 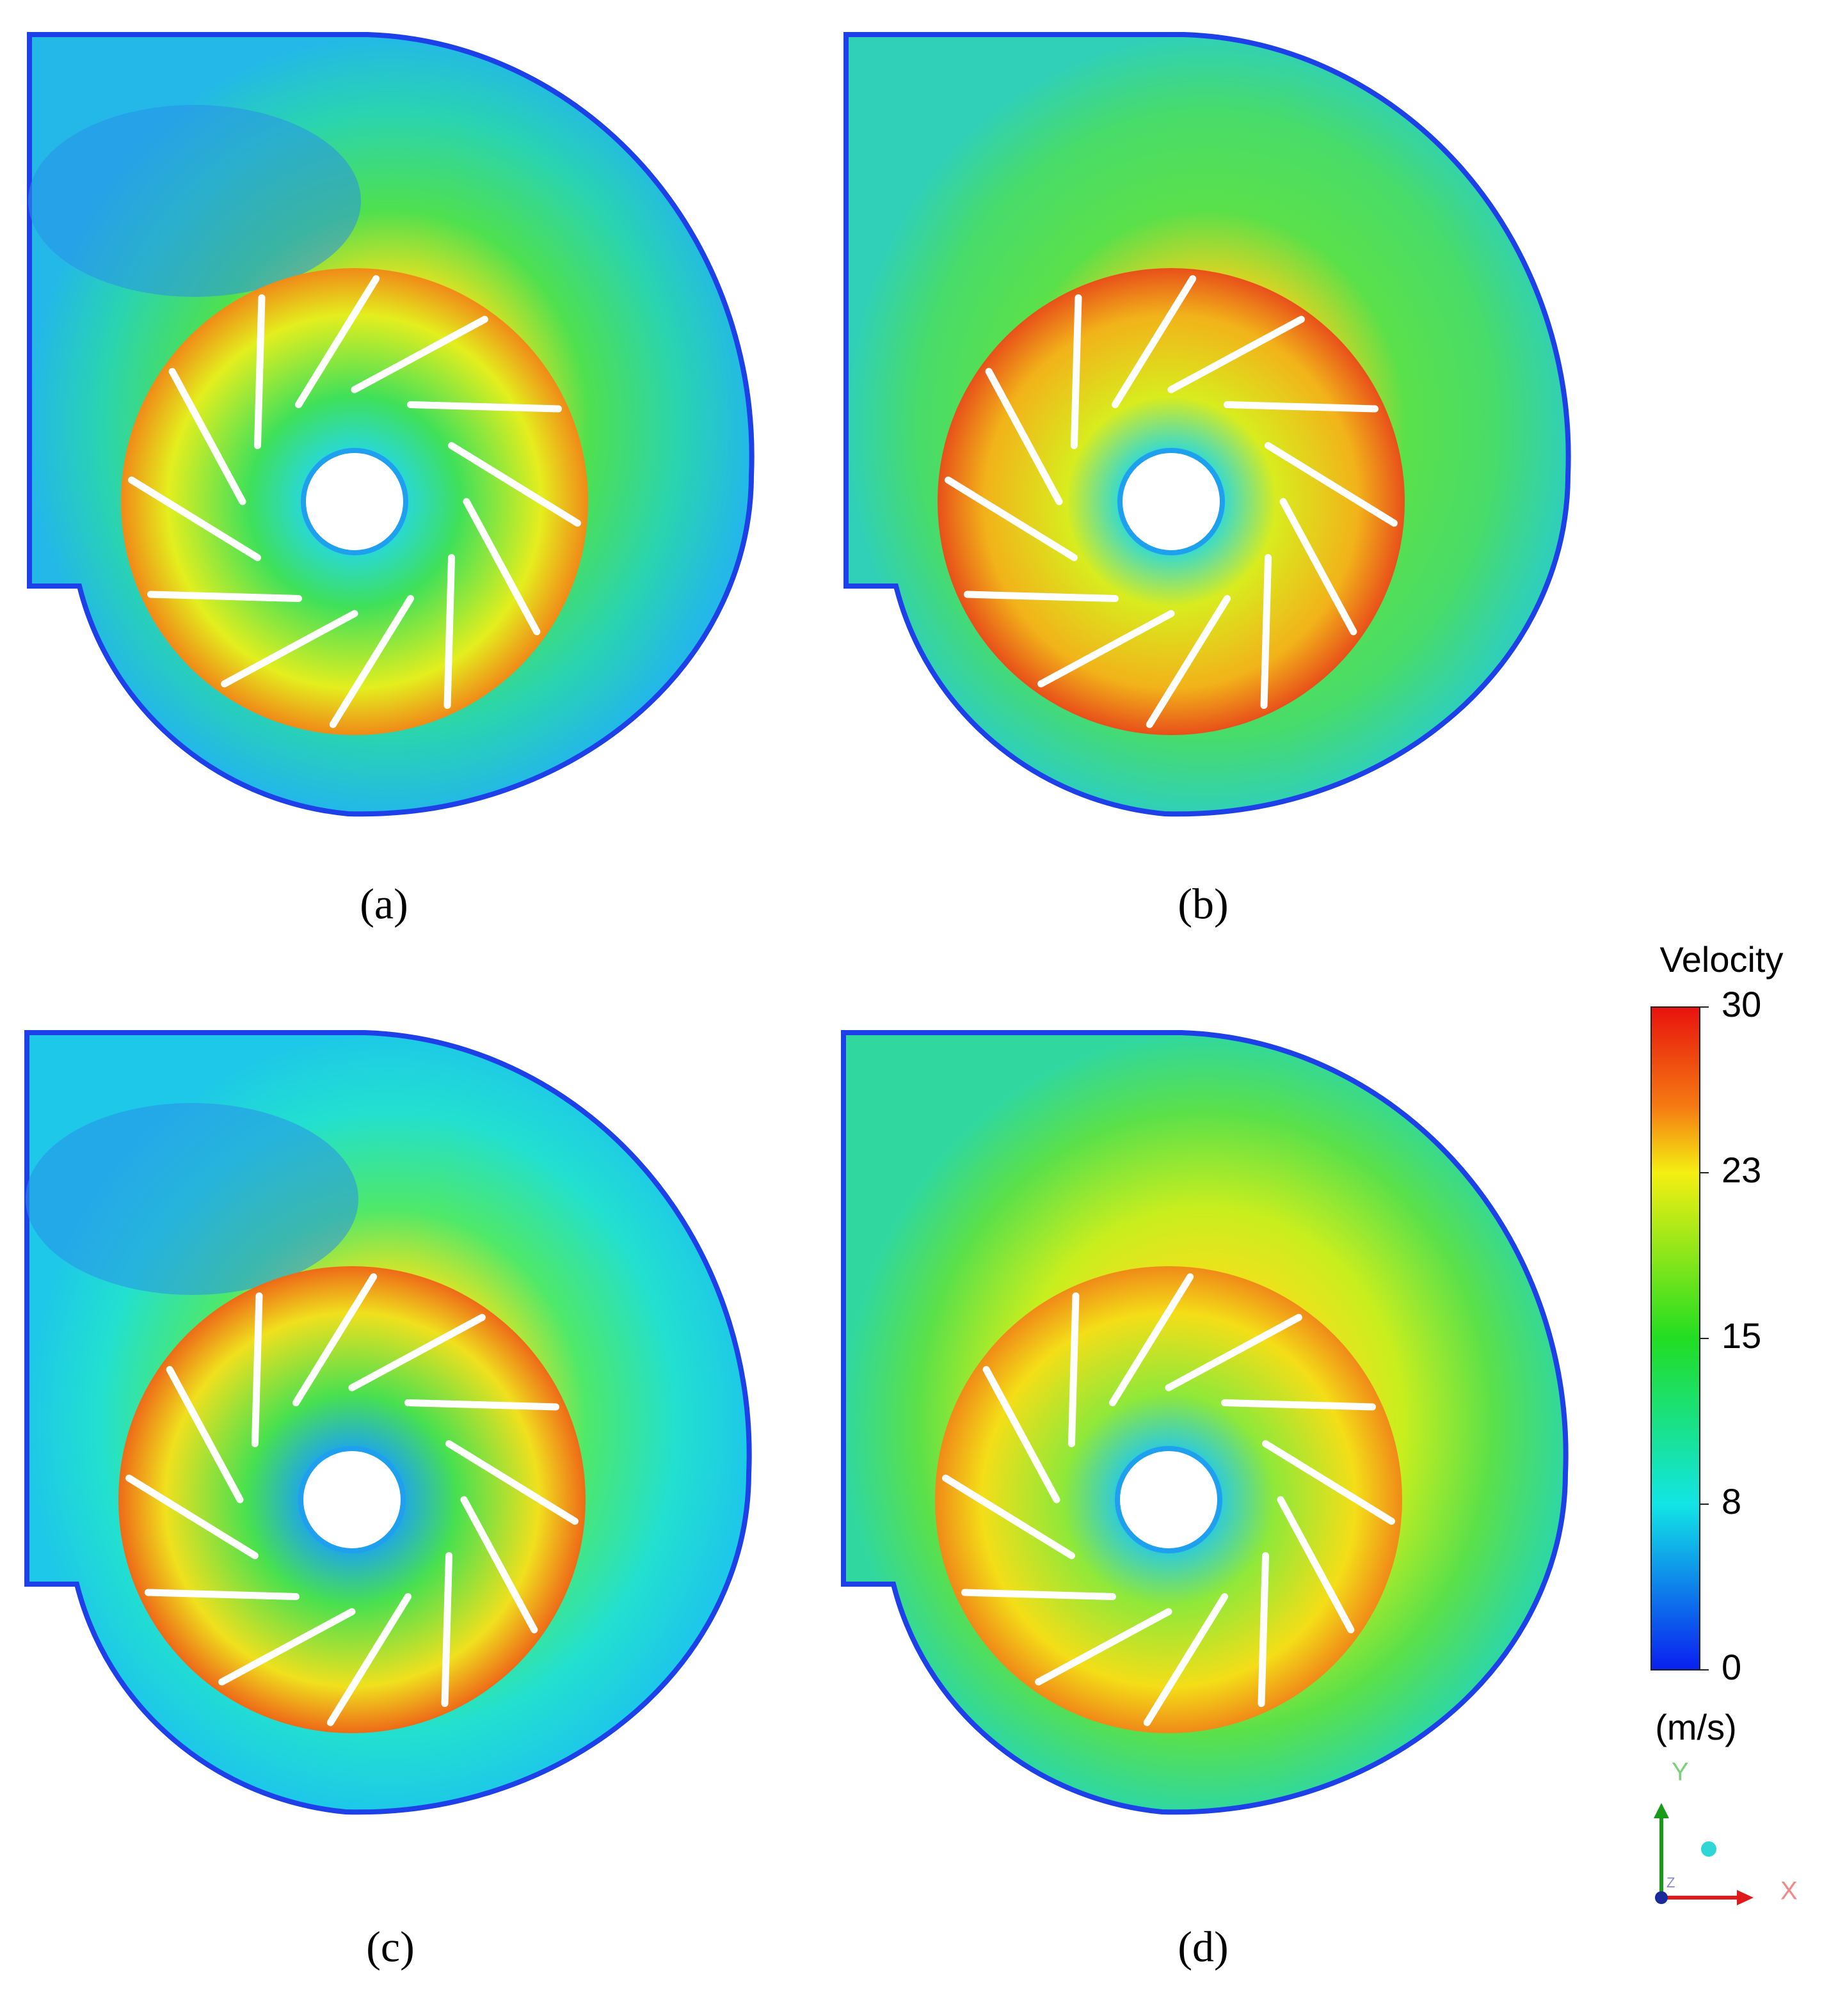 What do you see at coordinates (1203, 1947) in the screenshot?
I see `panel-label: (d)` at bounding box center [1203, 1947].